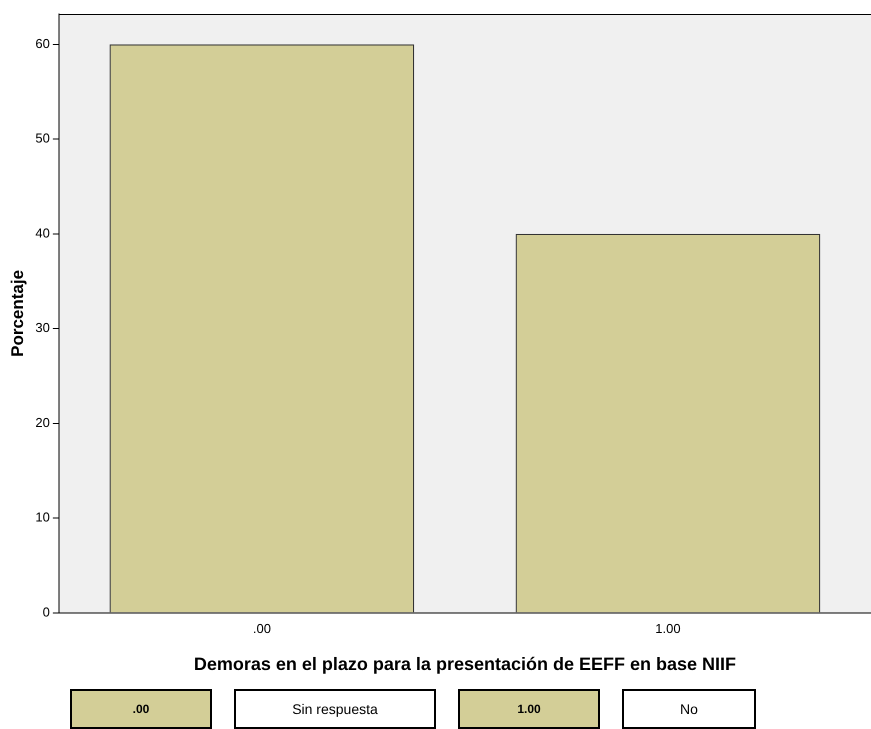 This screenshot has width=871, height=729. I want to click on y-tick-label: 20, so click(42, 422).